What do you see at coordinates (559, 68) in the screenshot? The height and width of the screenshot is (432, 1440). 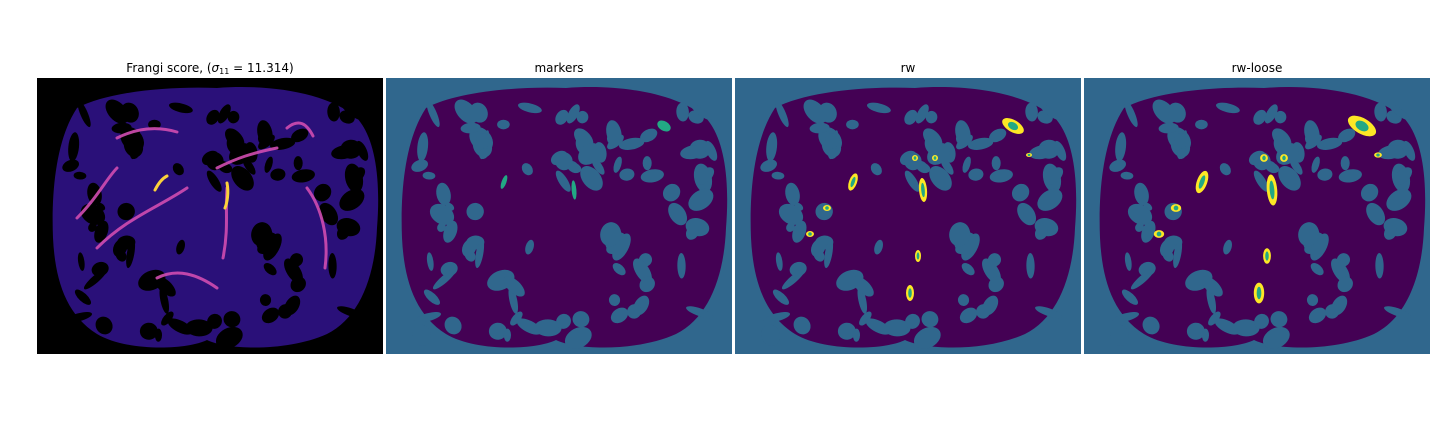 I see `markers-panel-title: markers` at bounding box center [559, 68].